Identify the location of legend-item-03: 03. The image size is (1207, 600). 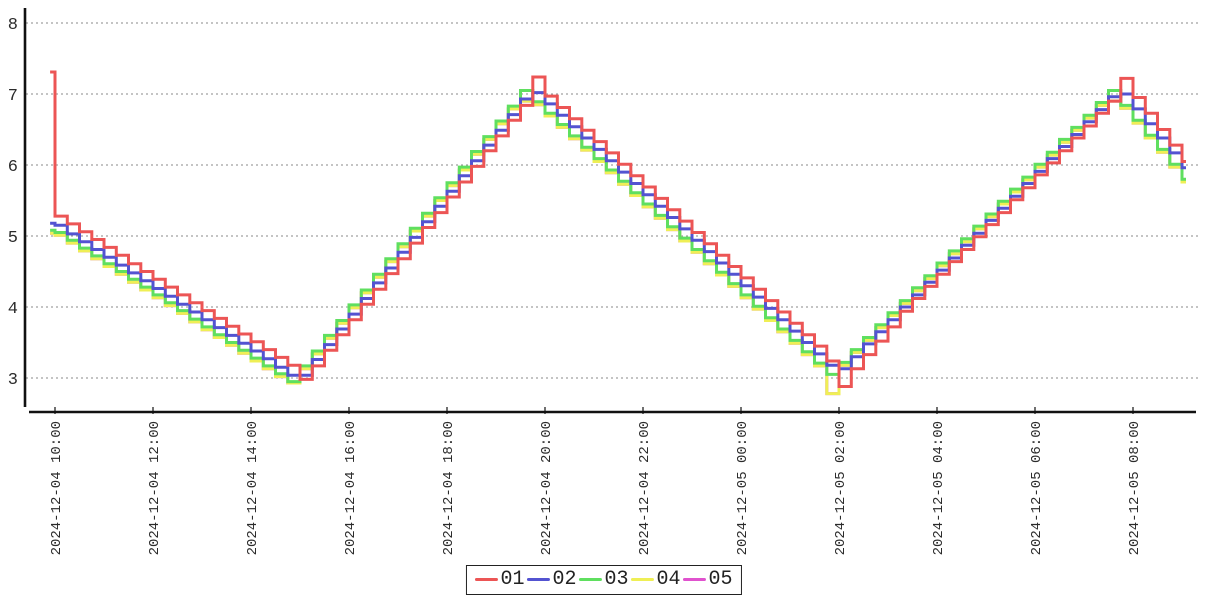
(603, 579).